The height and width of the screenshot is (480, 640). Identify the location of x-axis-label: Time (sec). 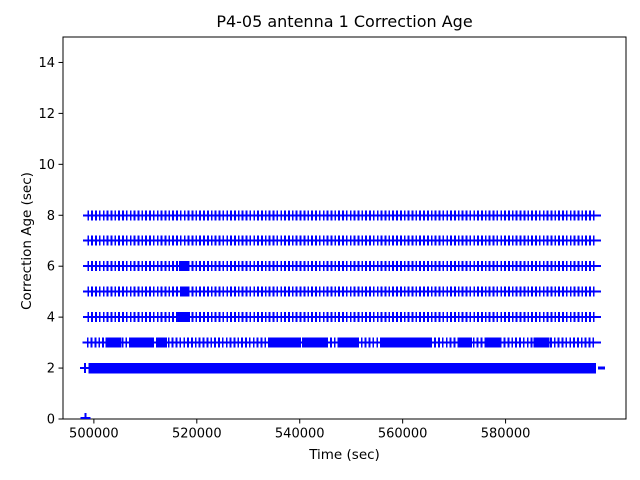
(344, 455).